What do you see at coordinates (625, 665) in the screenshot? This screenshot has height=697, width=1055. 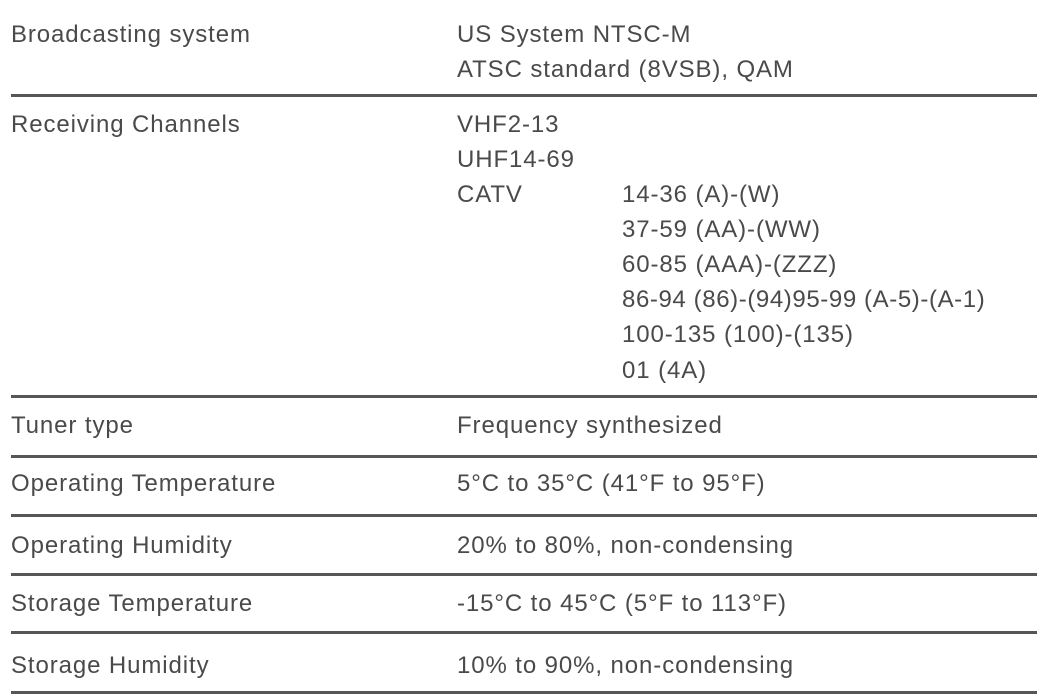 I see `row-value: 10% to 90%, non-condensing` at bounding box center [625, 665].